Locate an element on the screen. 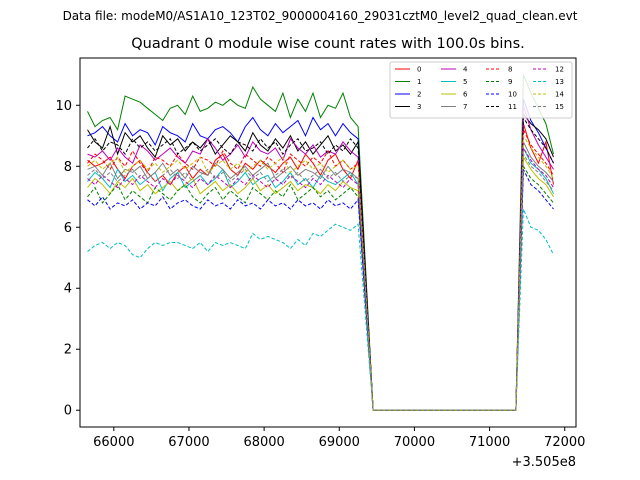 The image size is (640, 480). x-tick-label: 71000 is located at coordinates (489, 442).